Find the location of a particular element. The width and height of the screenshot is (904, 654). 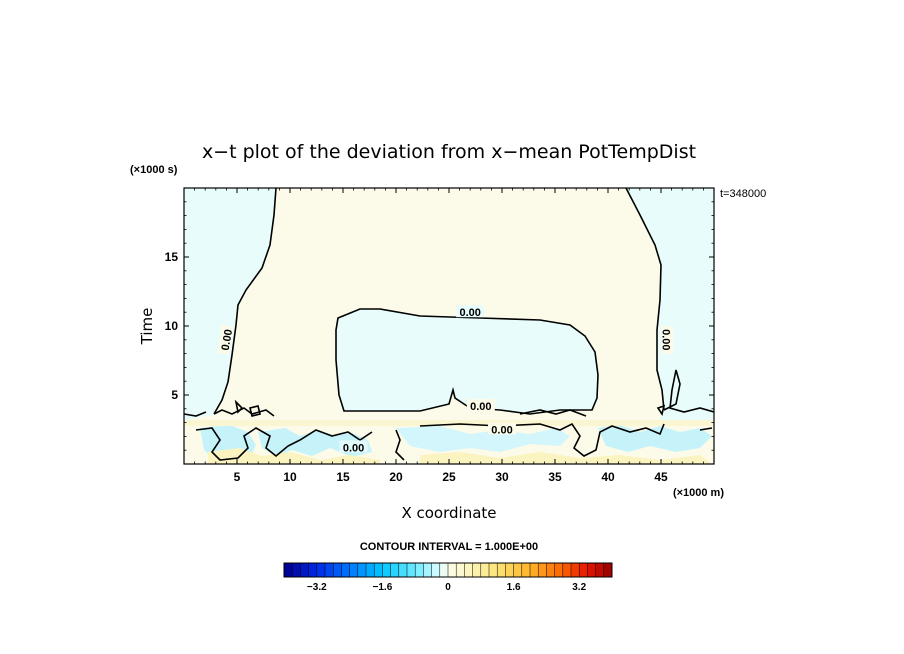

time-stamp: t=348000 is located at coordinates (743, 194).